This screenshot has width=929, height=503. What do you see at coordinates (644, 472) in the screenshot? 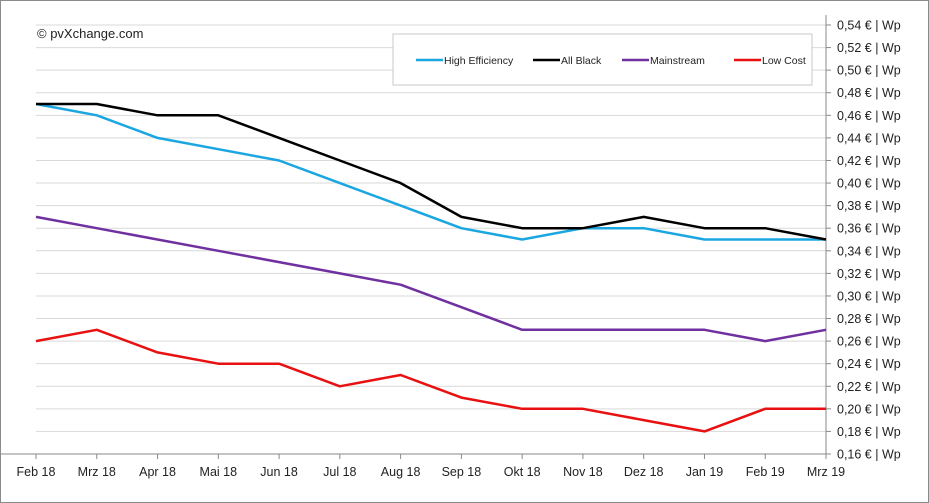
I see `x-tick-label: Dez 18` at bounding box center [644, 472].